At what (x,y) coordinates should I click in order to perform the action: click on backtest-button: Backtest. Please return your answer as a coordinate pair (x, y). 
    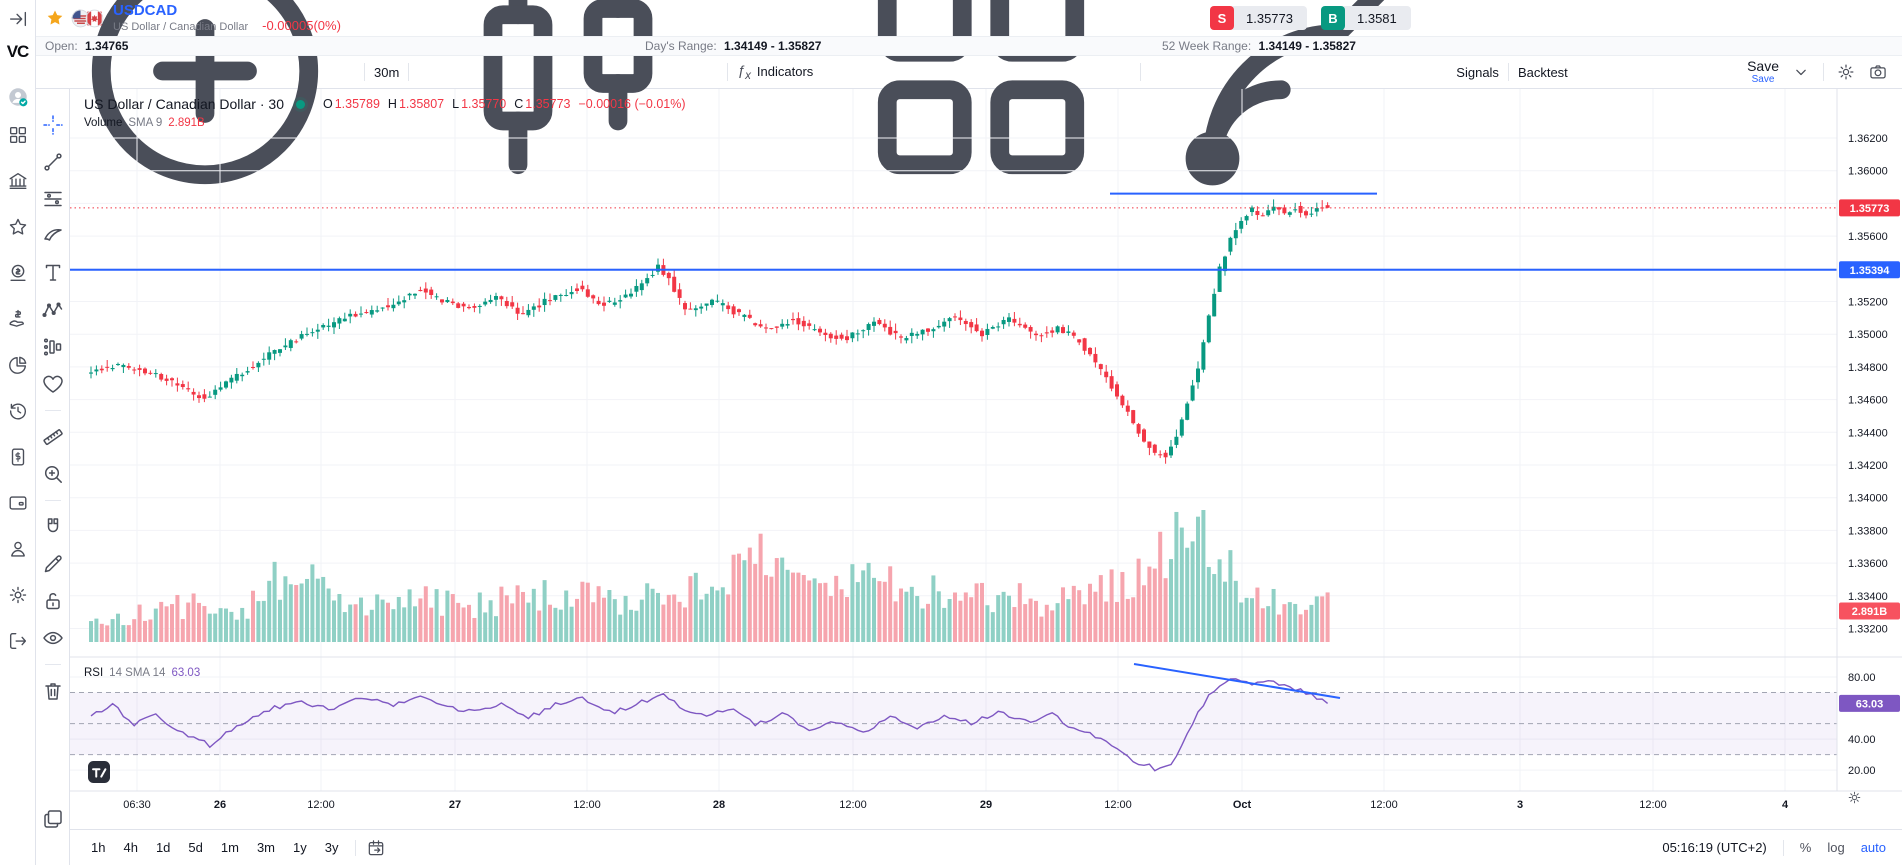
    Looking at the image, I should click on (1542, 72).